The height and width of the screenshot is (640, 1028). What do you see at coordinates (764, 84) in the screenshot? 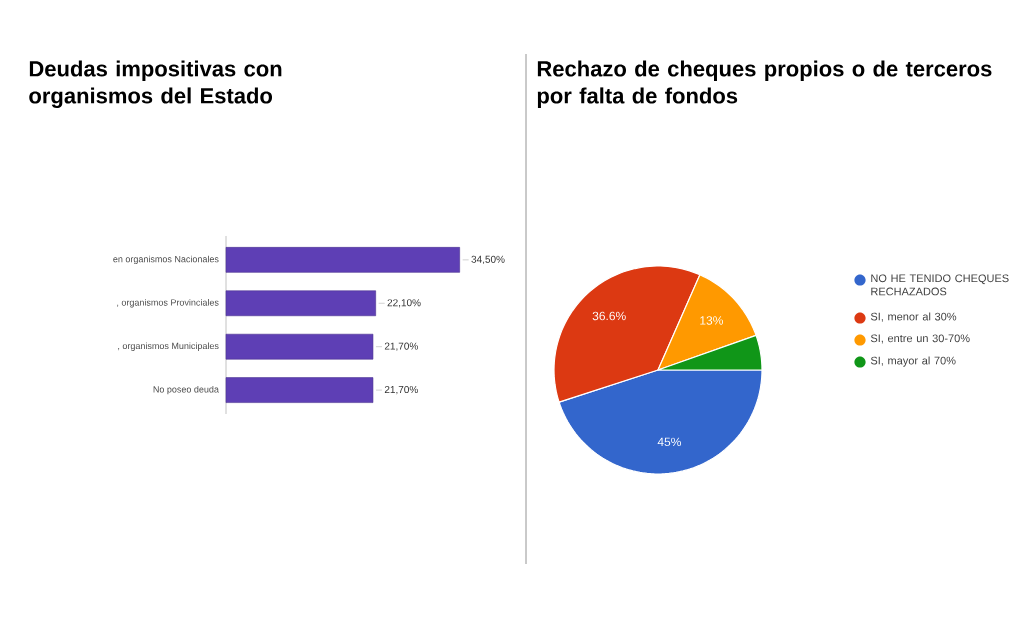
I see `chart-title: Rechazo de cheques propios o de terceros por falta de fondos` at bounding box center [764, 84].